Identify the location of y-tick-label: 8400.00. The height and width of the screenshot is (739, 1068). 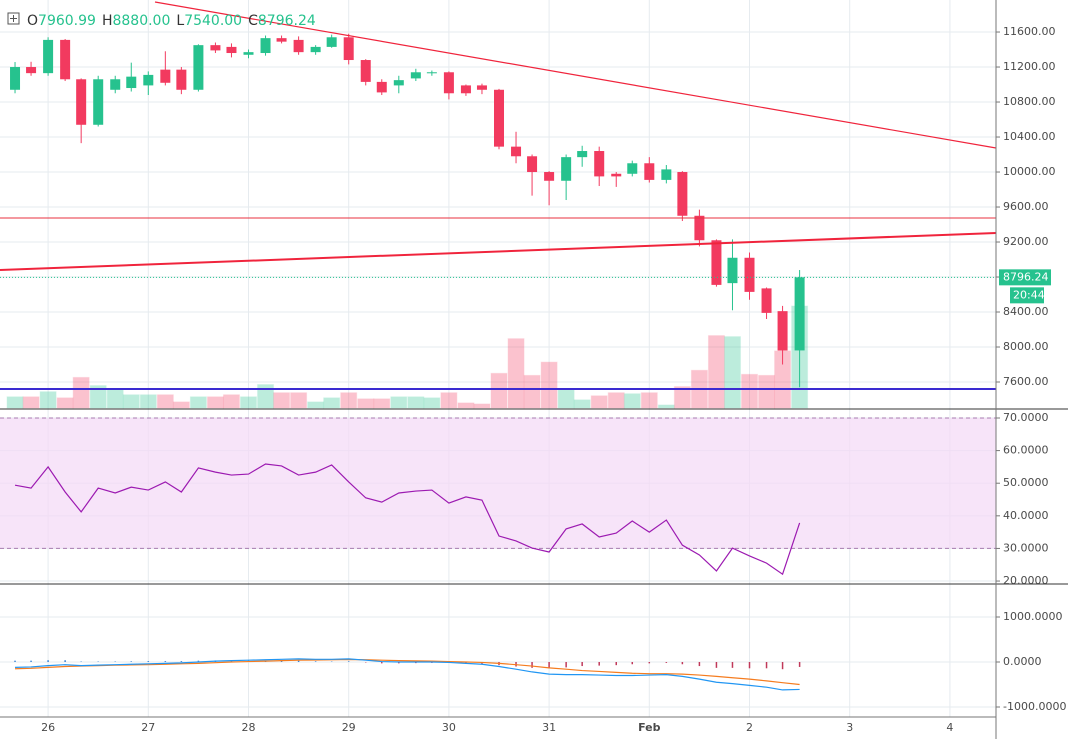
(1026, 311).